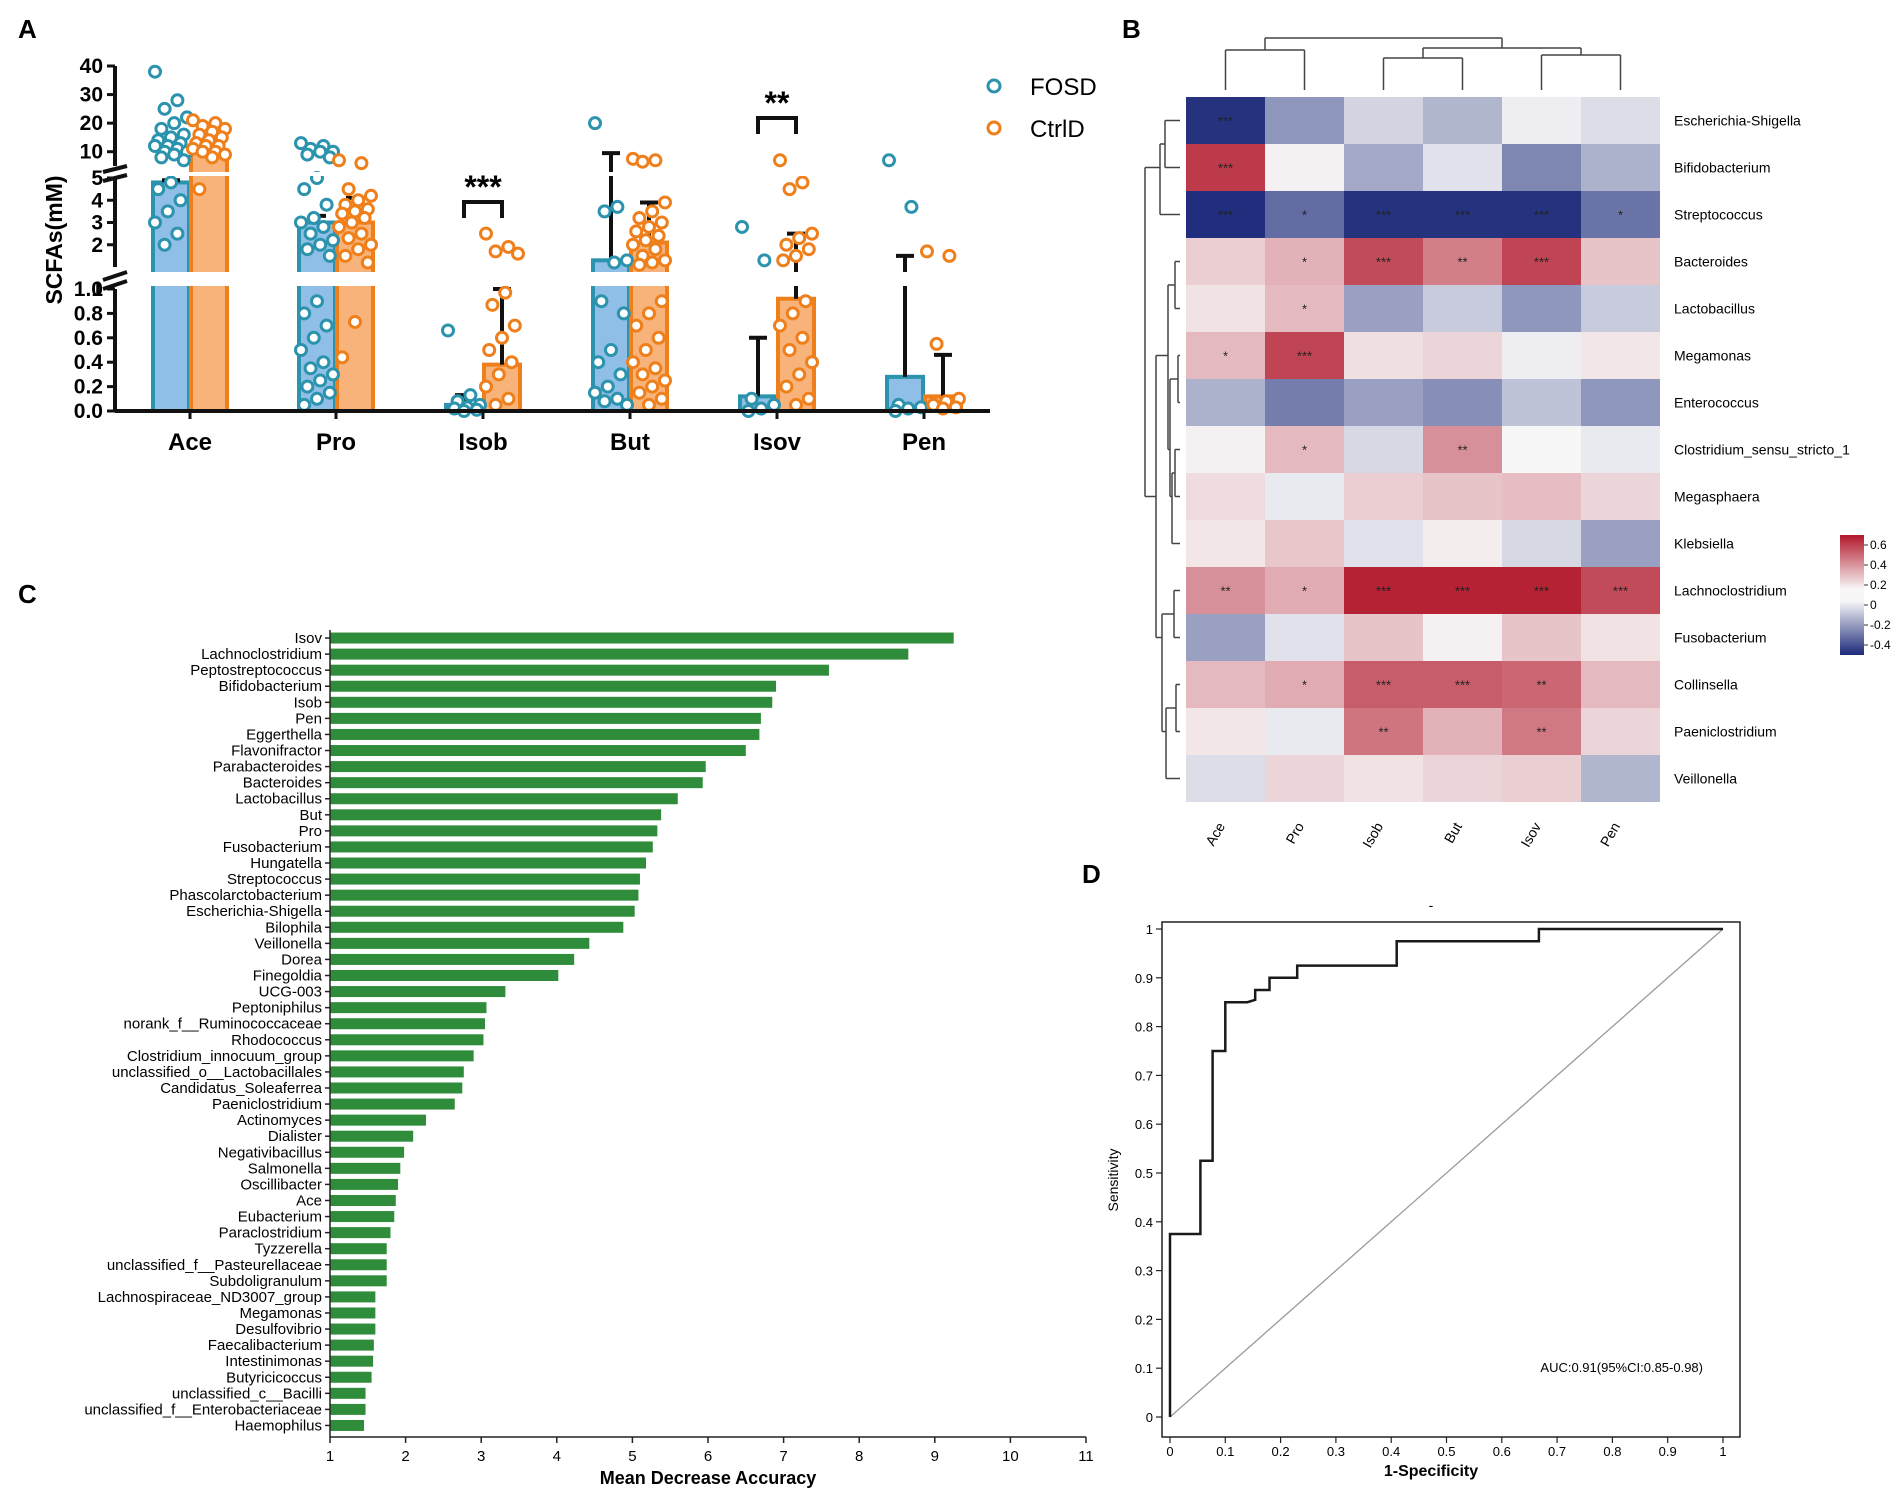 This screenshot has height=1490, width=1901. Describe the element at coordinates (1144, 1075) in the screenshot. I see `y-tick-label: 0.7` at that location.